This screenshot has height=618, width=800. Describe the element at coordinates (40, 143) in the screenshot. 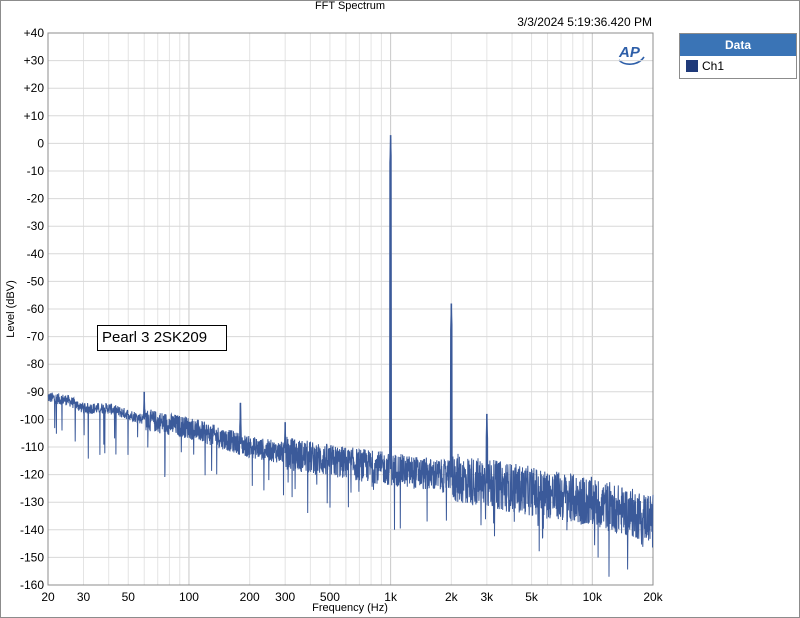

I see `y-tick-label: 0` at that location.